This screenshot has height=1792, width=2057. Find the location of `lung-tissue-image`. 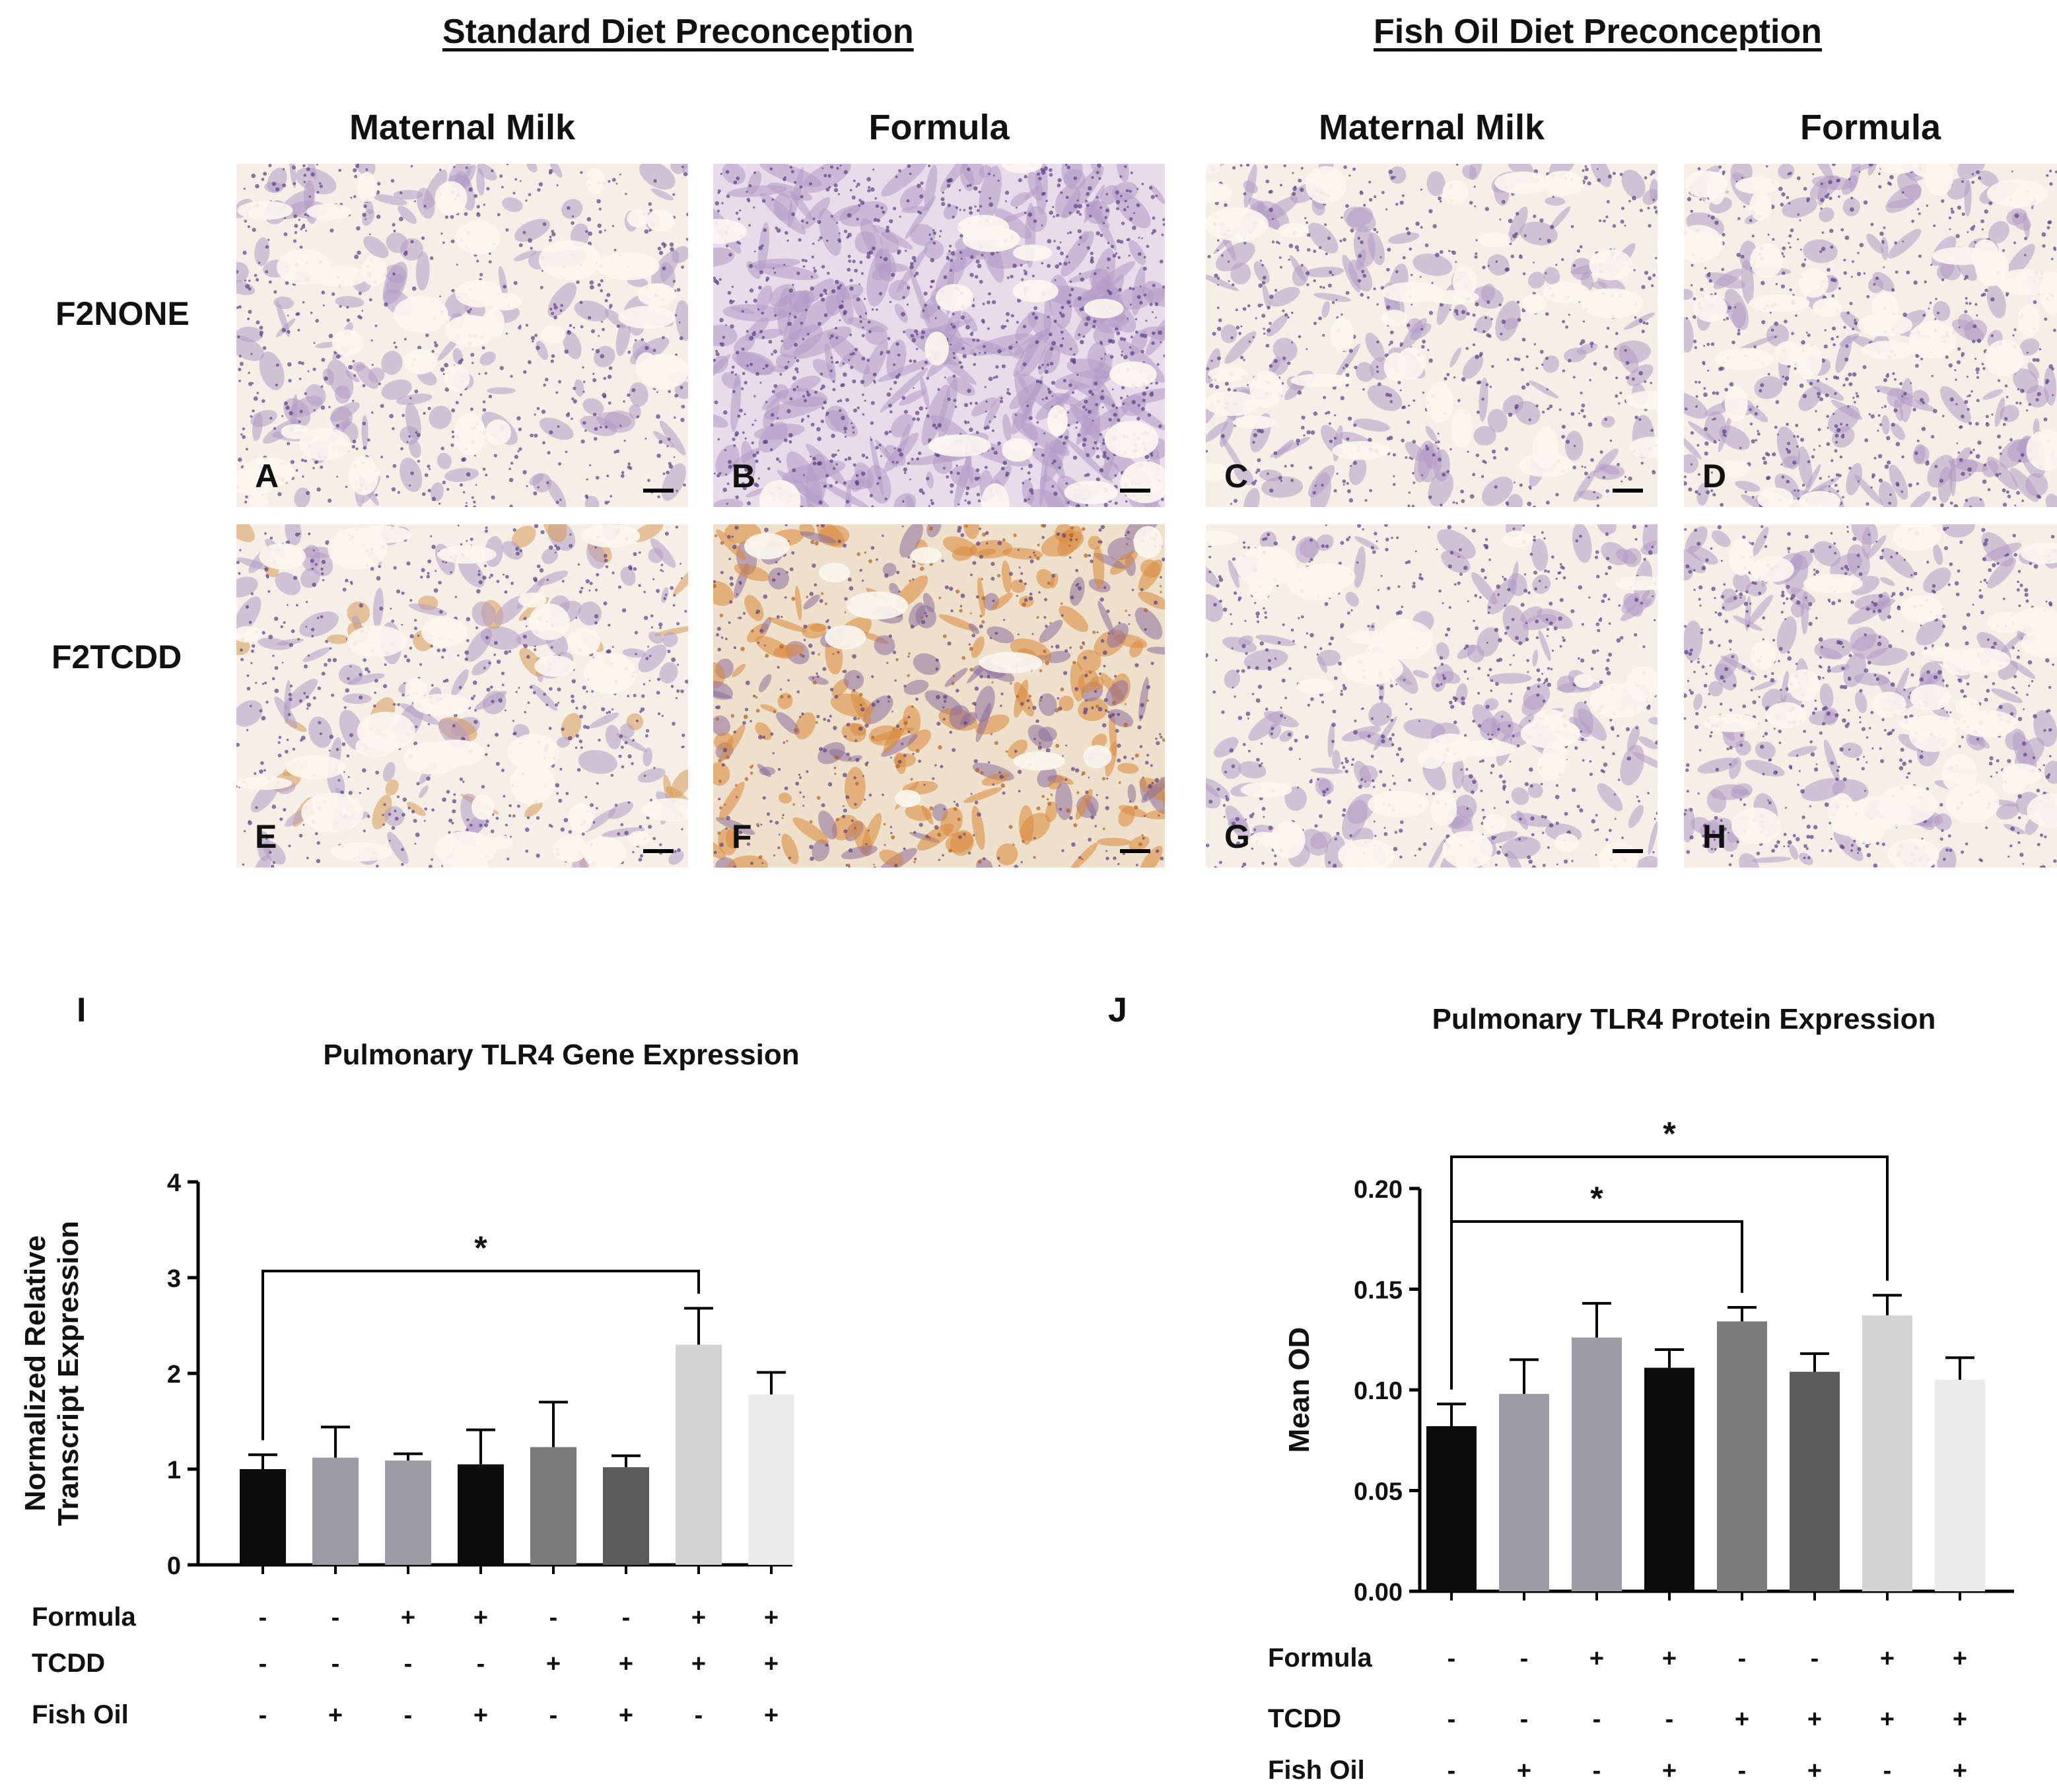

lung-tissue-image is located at coordinates (1431, 335).